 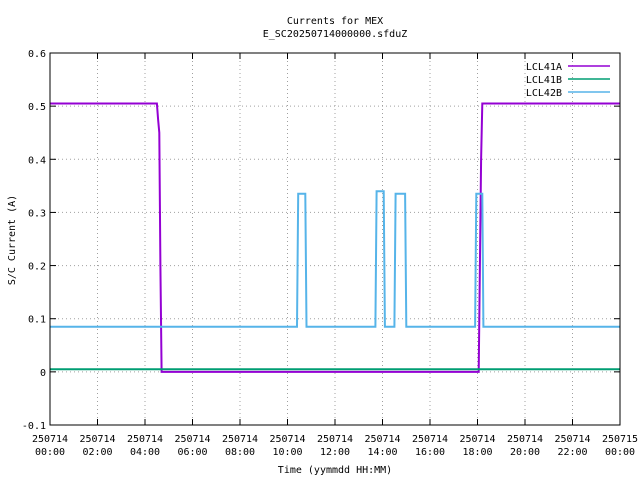 I want to click on legend-label-lcl41b: LCL41B, so click(x=544, y=80).